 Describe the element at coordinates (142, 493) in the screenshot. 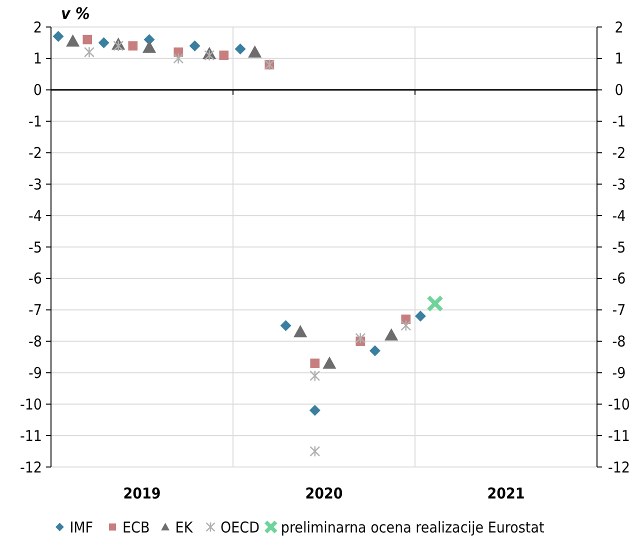

I see `x-tick-label: 2019` at that location.